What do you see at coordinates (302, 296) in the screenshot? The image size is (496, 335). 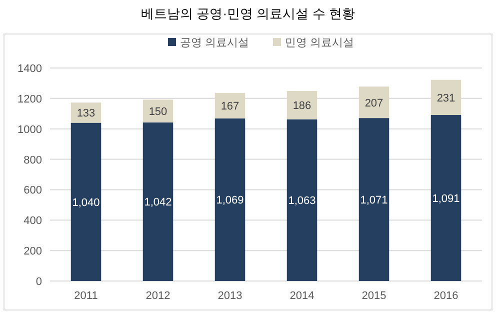 I see `x-tick-label: 2014` at bounding box center [302, 296].